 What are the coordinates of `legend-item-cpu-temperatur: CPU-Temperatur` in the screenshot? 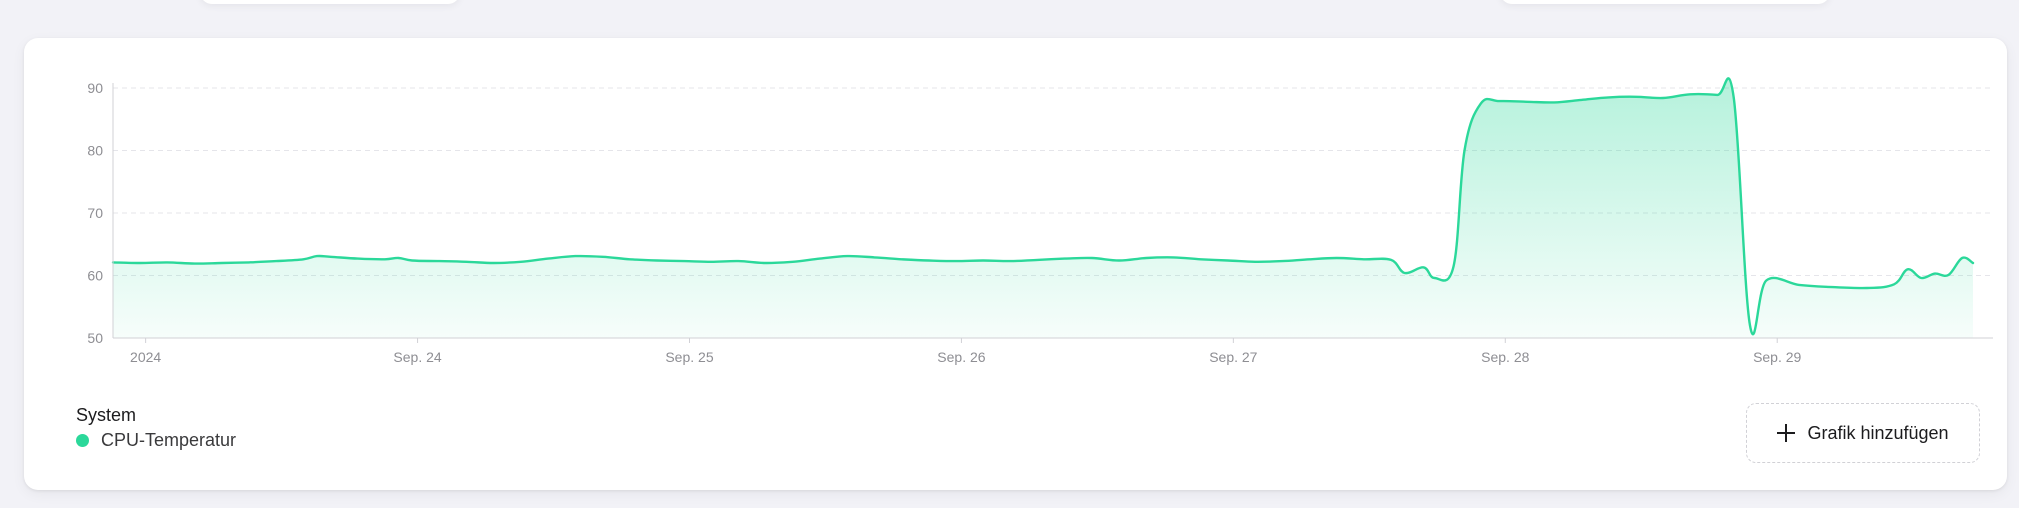 It's located at (156, 440).